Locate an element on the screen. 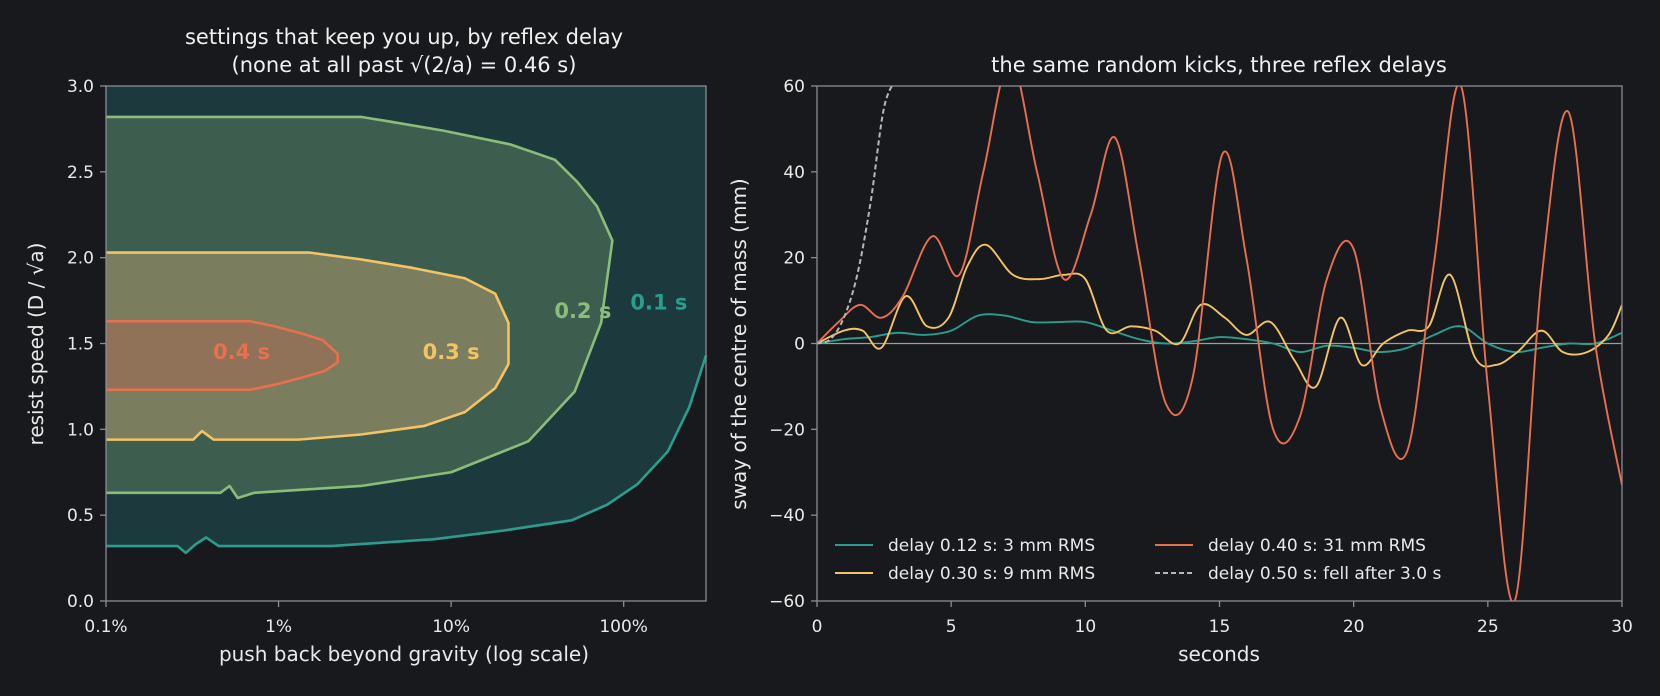 The image size is (1660, 696). contour-y-tick-label: 2.5 is located at coordinates (80, 173).